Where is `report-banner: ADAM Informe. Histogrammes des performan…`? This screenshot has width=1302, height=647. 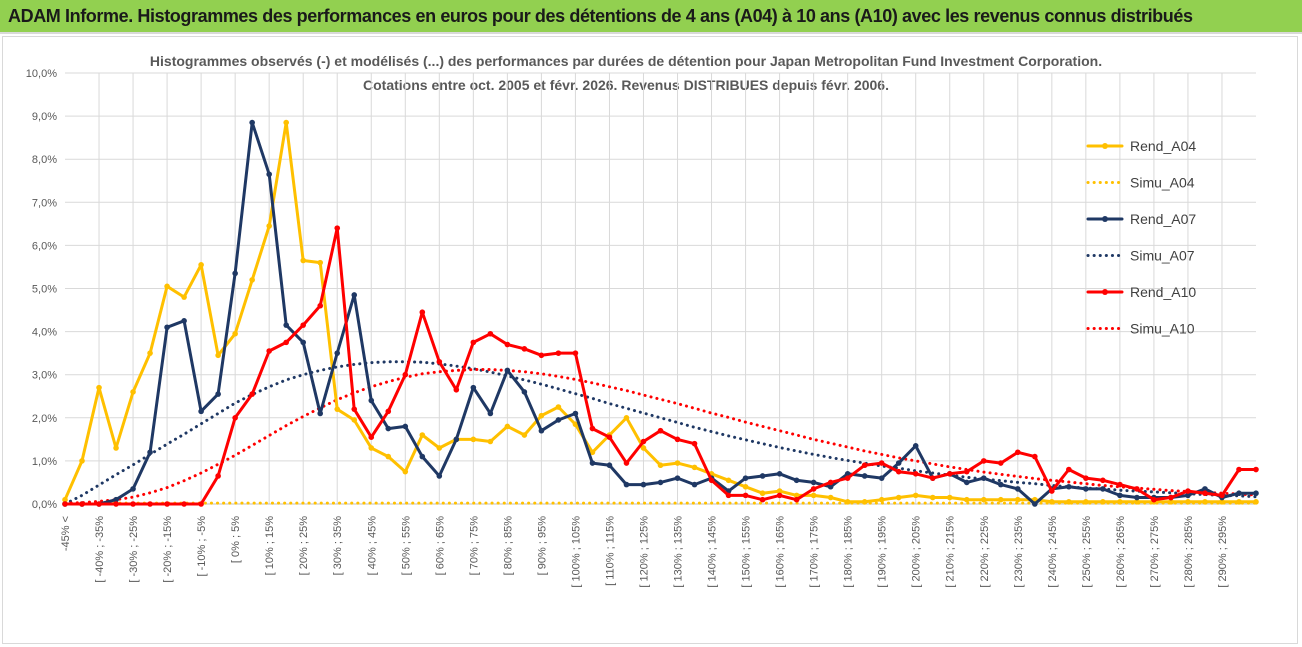
report-banner: ADAM Informe. Histogrammes des performan… is located at coordinates (651, 17).